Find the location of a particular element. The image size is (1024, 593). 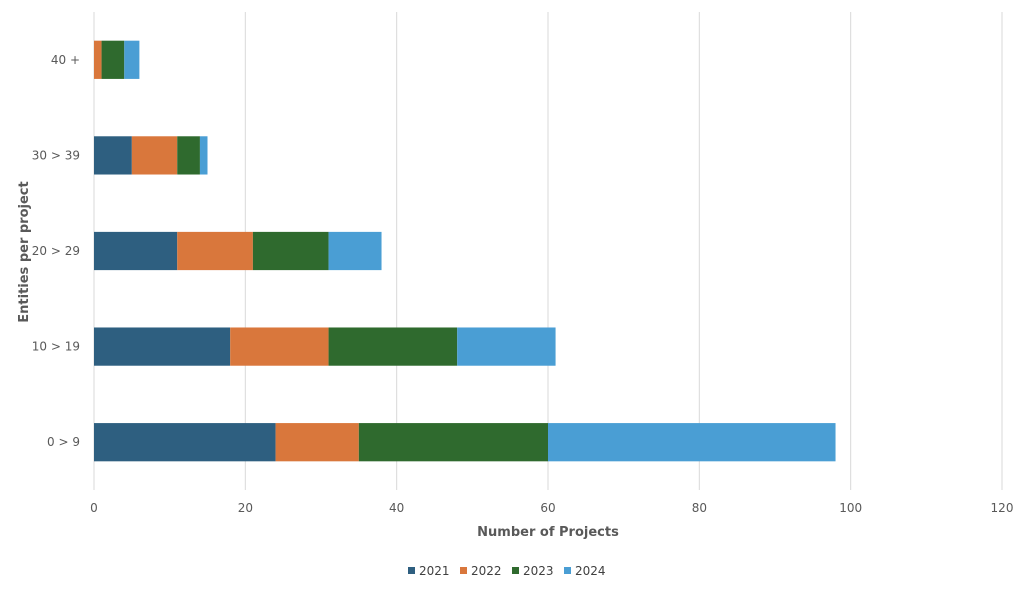

x-axis-ticks: 0 20 40 60 80 100 120 is located at coordinates (551, 508).